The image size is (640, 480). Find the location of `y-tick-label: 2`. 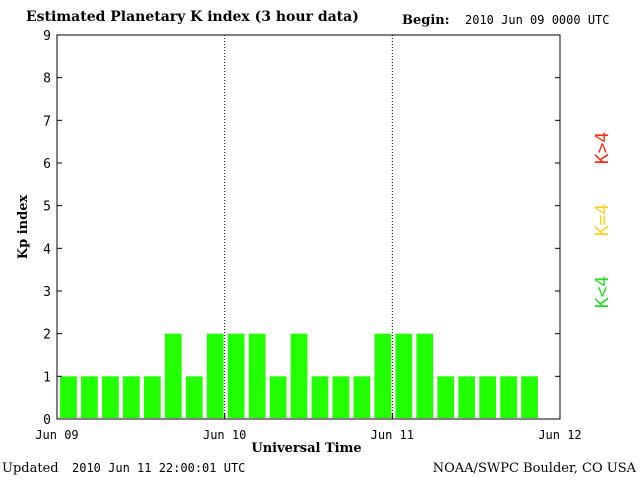

y-tick-label: 2 is located at coordinates (47, 335).